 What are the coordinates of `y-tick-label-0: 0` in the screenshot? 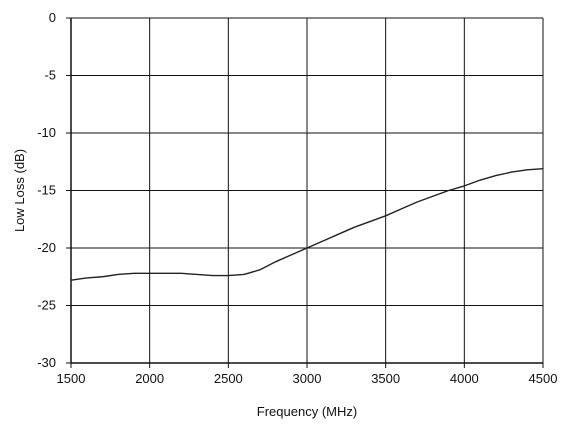 It's located at (52, 17).